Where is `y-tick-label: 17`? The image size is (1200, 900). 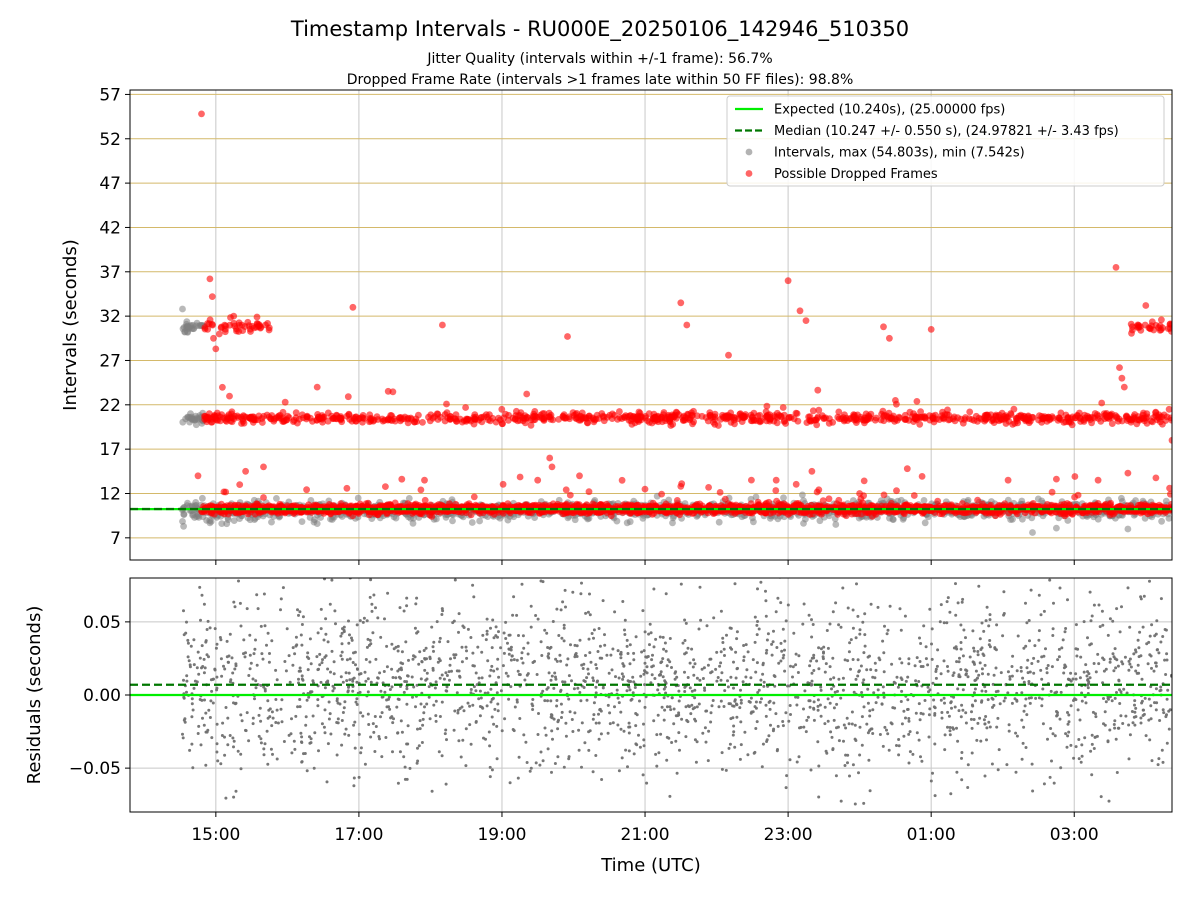 y-tick-label: 17 is located at coordinates (110, 450).